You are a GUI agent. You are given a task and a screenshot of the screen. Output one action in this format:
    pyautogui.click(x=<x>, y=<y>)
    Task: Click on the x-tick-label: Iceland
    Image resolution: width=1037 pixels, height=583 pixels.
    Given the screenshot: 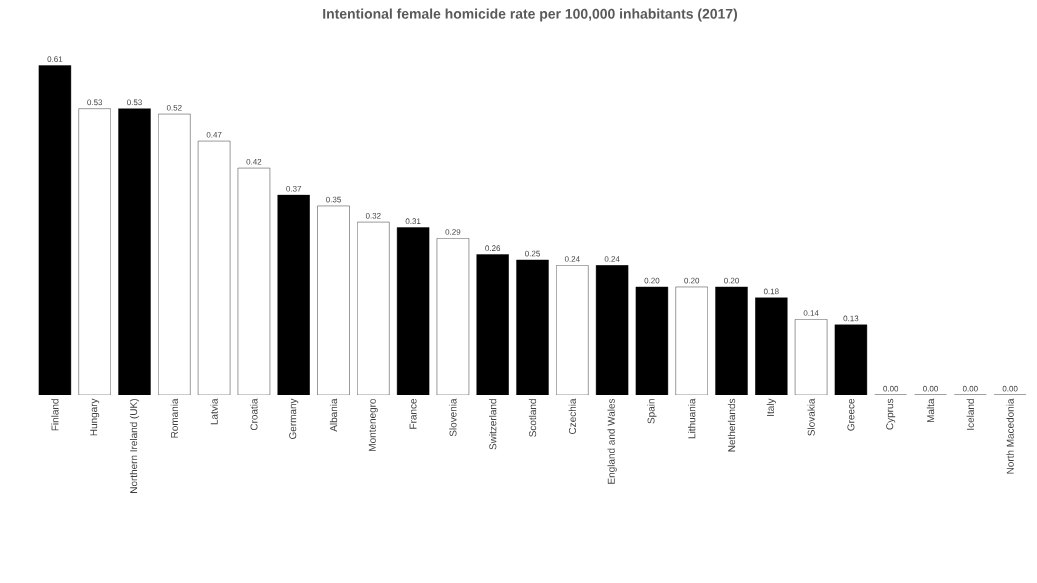 What is the action you would take?
    pyautogui.click(x=970, y=414)
    